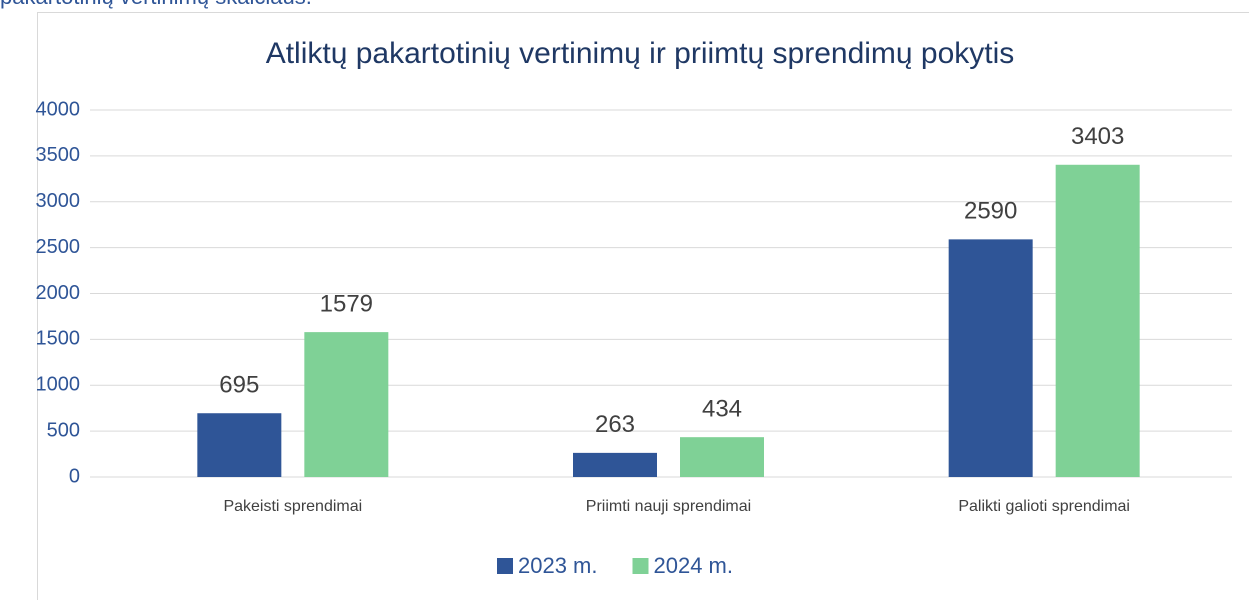 Image resolution: width=1249 pixels, height=600 pixels. Describe the element at coordinates (58, 155) in the screenshot. I see `y-tick-label: 3500` at that location.